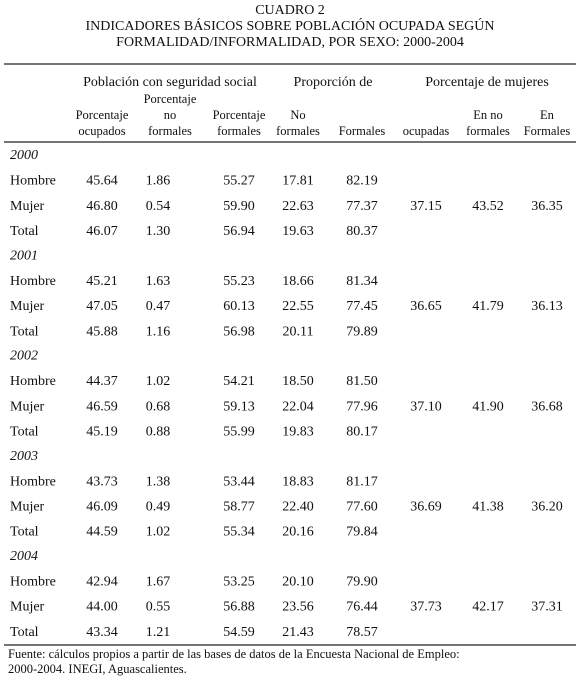 The height and width of the screenshot is (680, 580). I want to click on cell: 1.86, so click(158, 181).